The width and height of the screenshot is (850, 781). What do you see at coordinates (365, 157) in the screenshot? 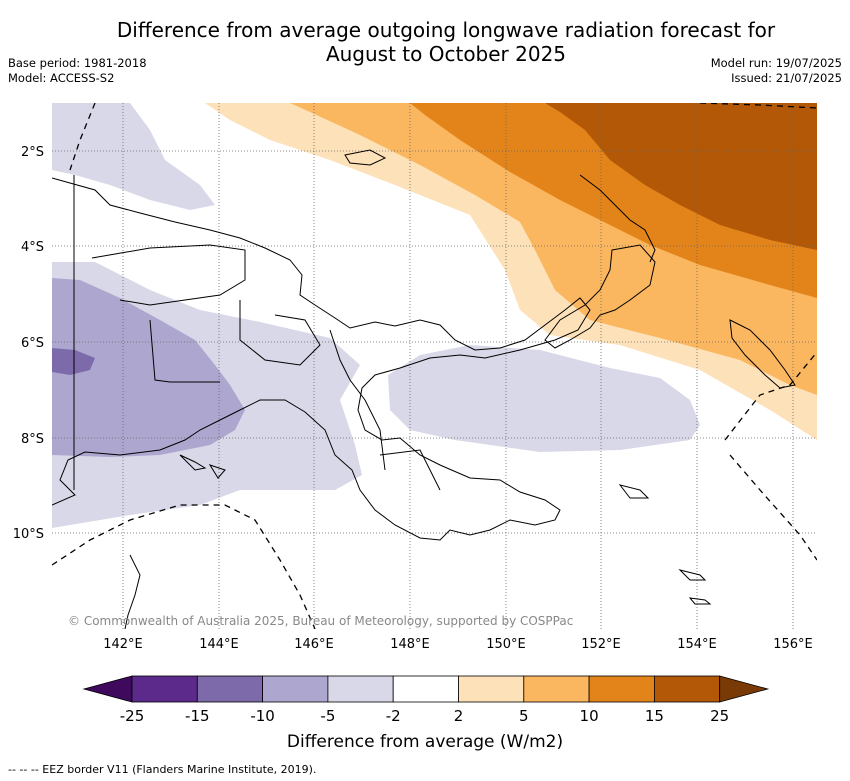
I see `manus-coast` at bounding box center [365, 157].